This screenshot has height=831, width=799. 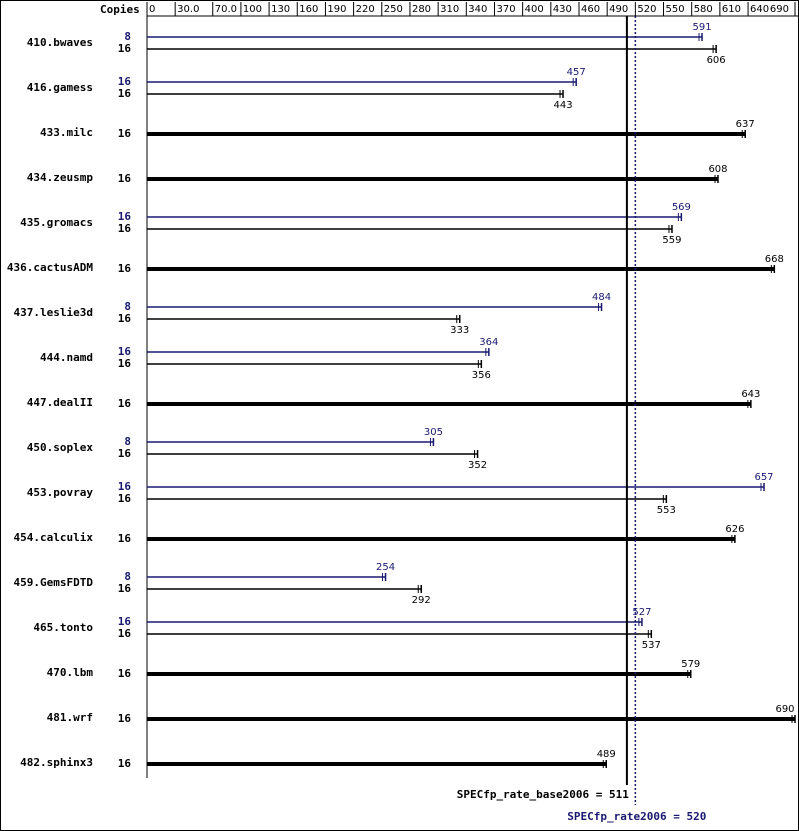 I want to click on peak-value-label: 527, so click(x=641, y=612).